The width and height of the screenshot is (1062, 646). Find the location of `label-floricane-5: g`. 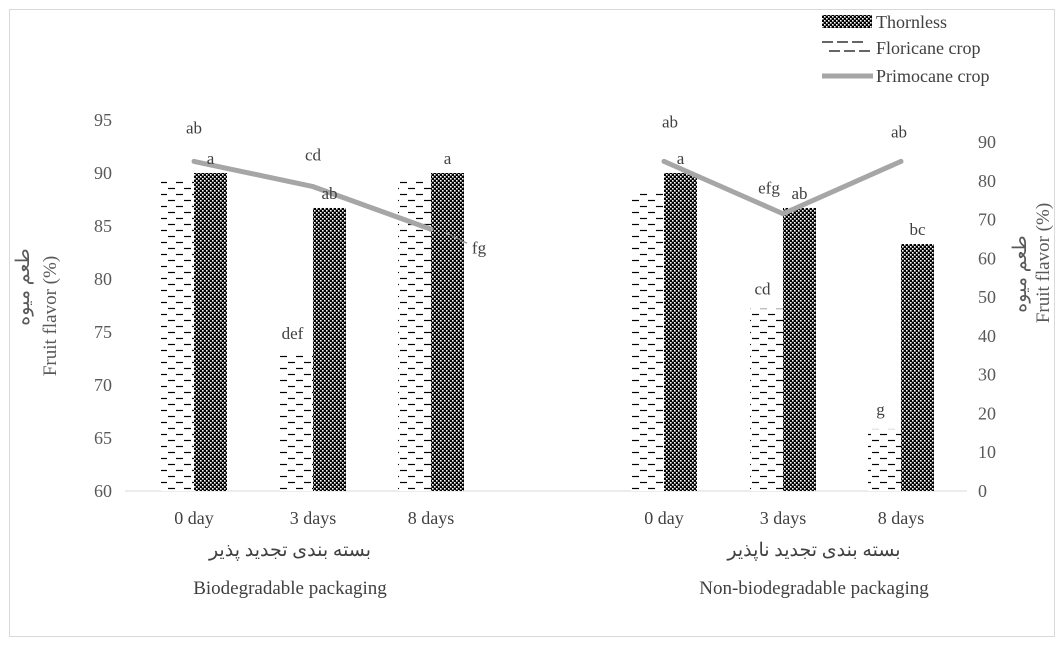

label-floricane-5: g is located at coordinates (880, 409).